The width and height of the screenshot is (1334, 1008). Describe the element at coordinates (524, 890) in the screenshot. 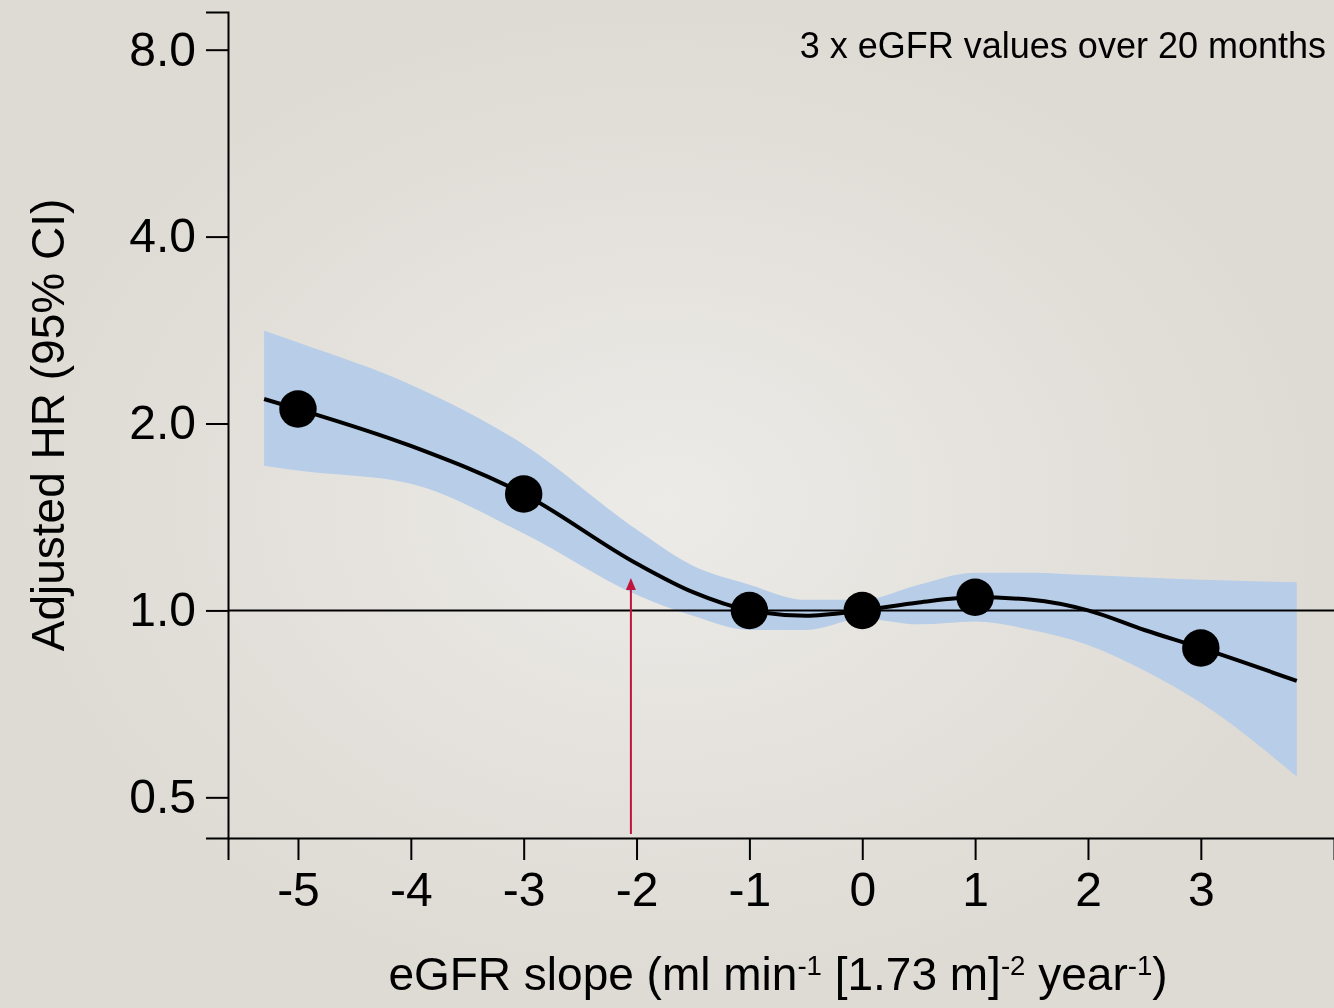

I see `x-tick-label: -3` at that location.